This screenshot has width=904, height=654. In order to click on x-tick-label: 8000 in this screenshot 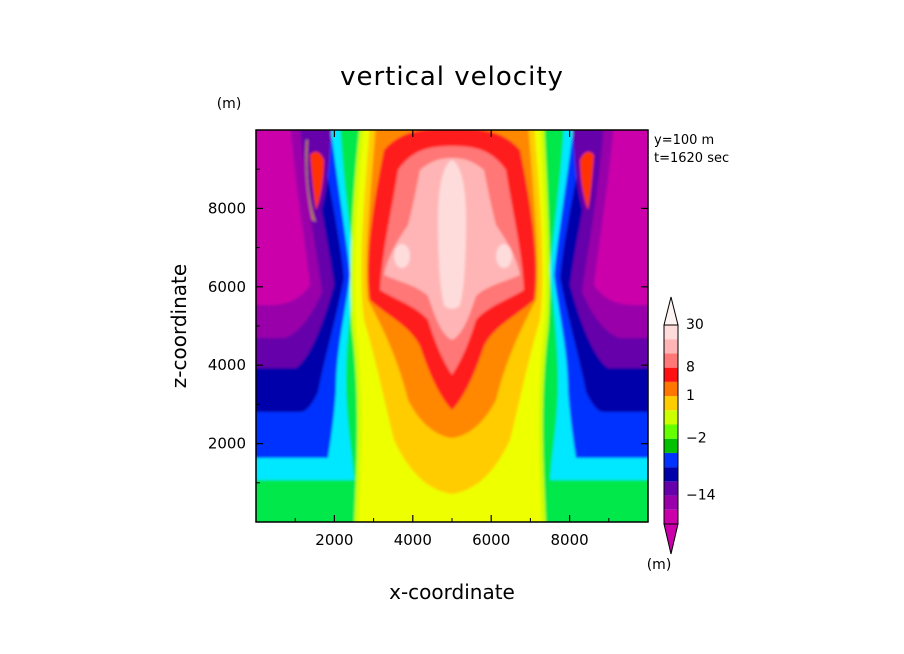, I will do `click(570, 540)`.